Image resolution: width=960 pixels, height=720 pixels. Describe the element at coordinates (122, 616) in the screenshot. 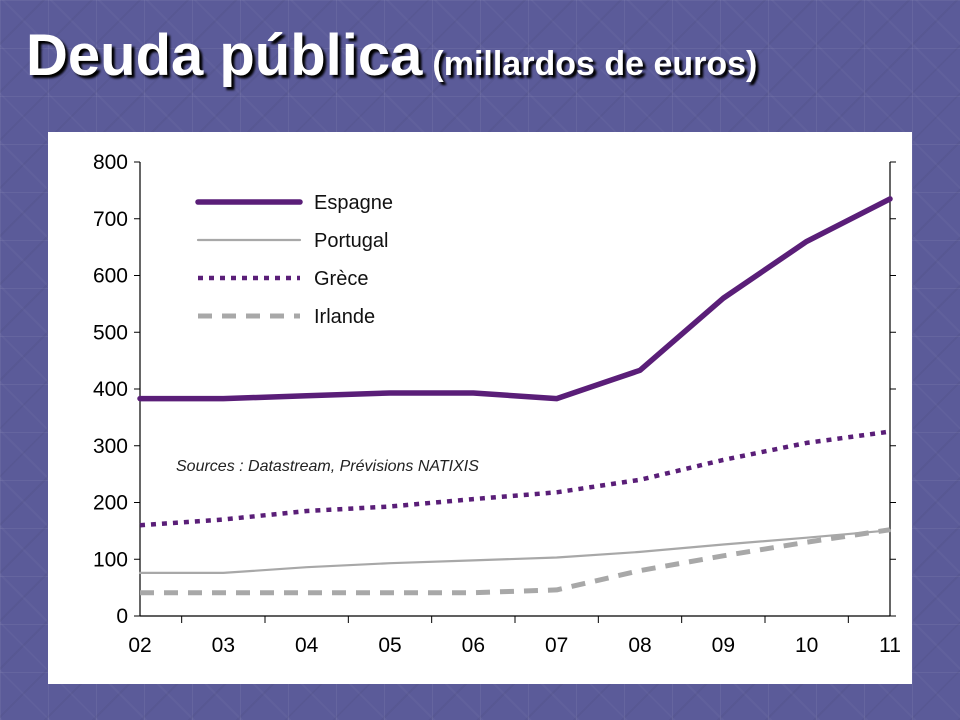

I see `y-tick-label: 0` at that location.